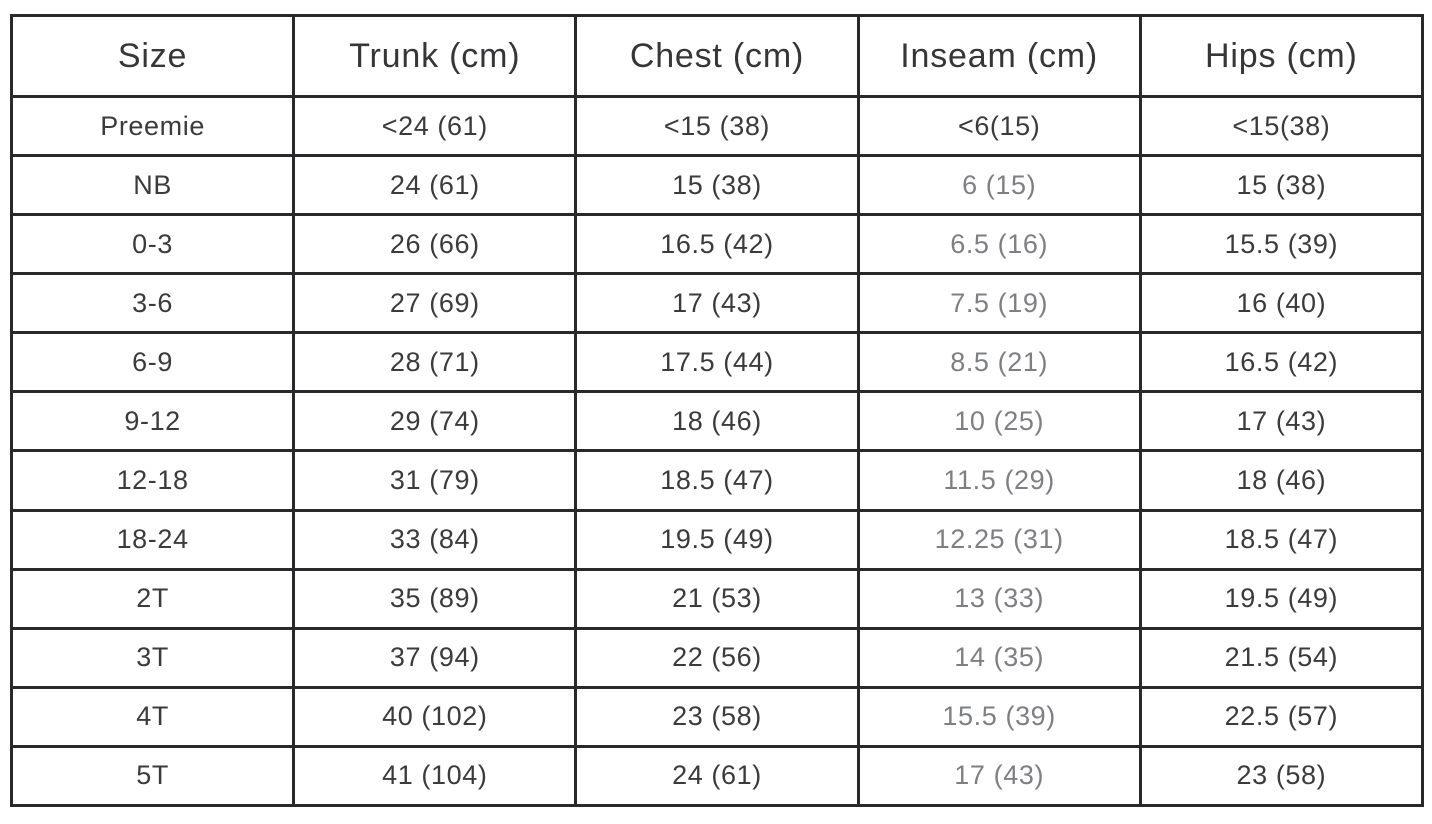 The image size is (1432, 824). I want to click on chest-cell: 17.5 (44), so click(717, 362).